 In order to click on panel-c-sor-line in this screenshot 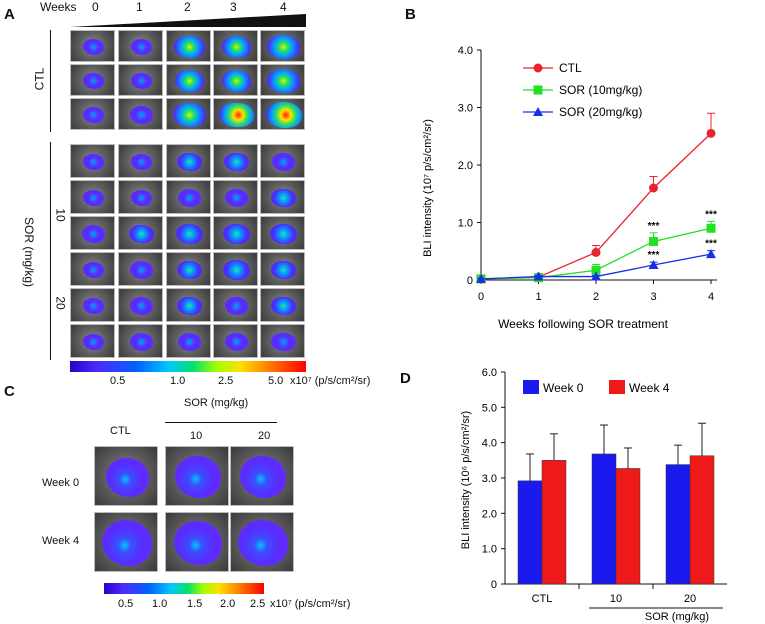, I will do `click(221, 422)`.